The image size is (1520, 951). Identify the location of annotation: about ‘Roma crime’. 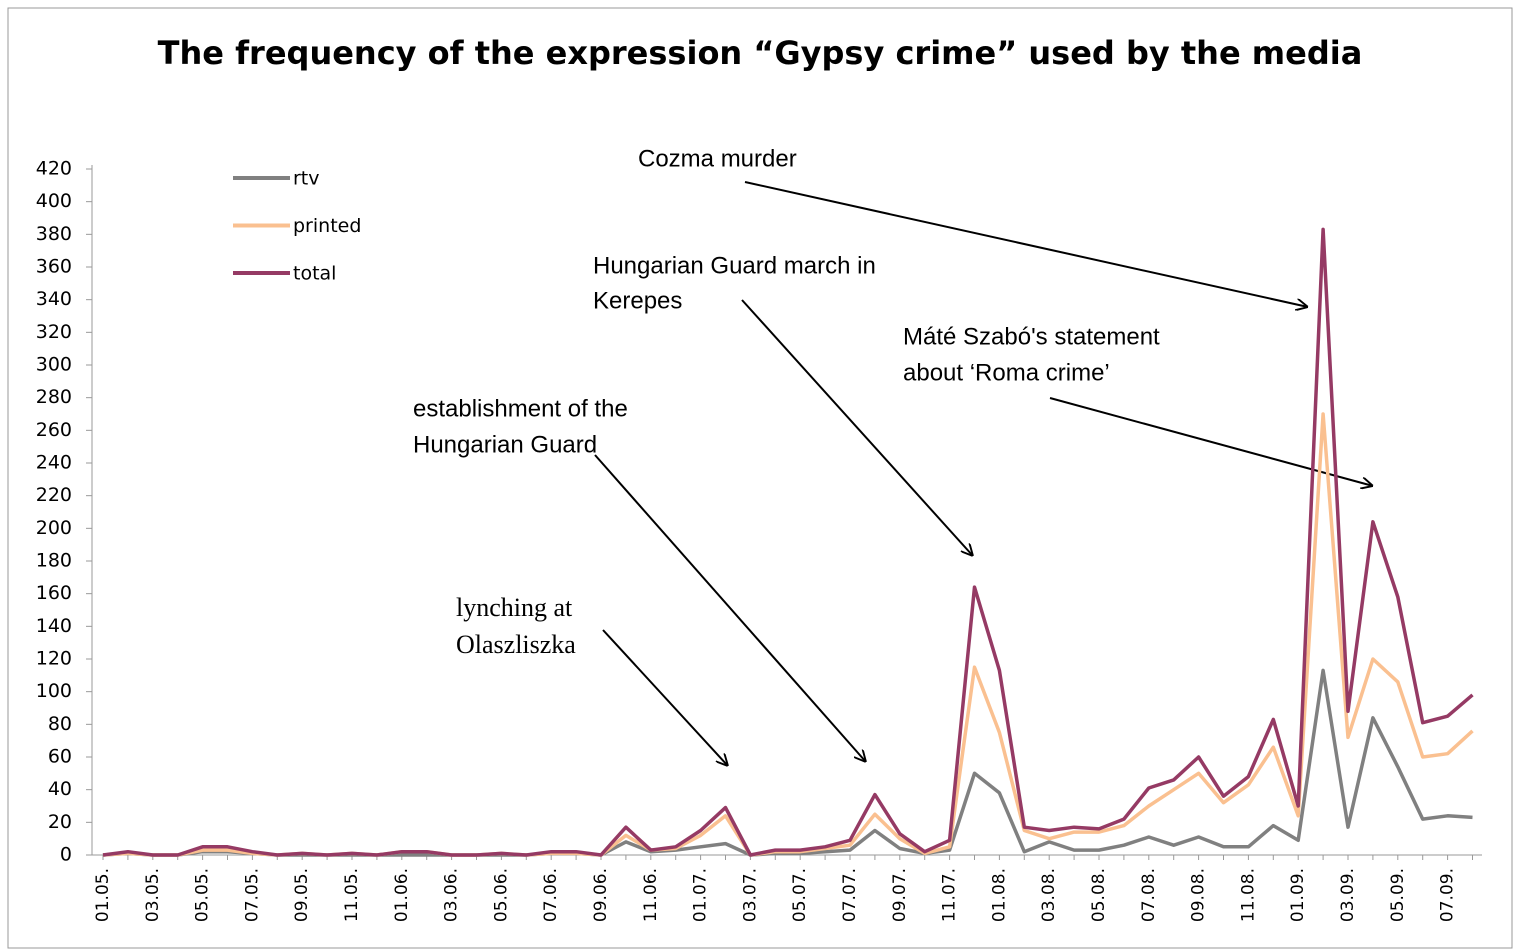
(1006, 372).